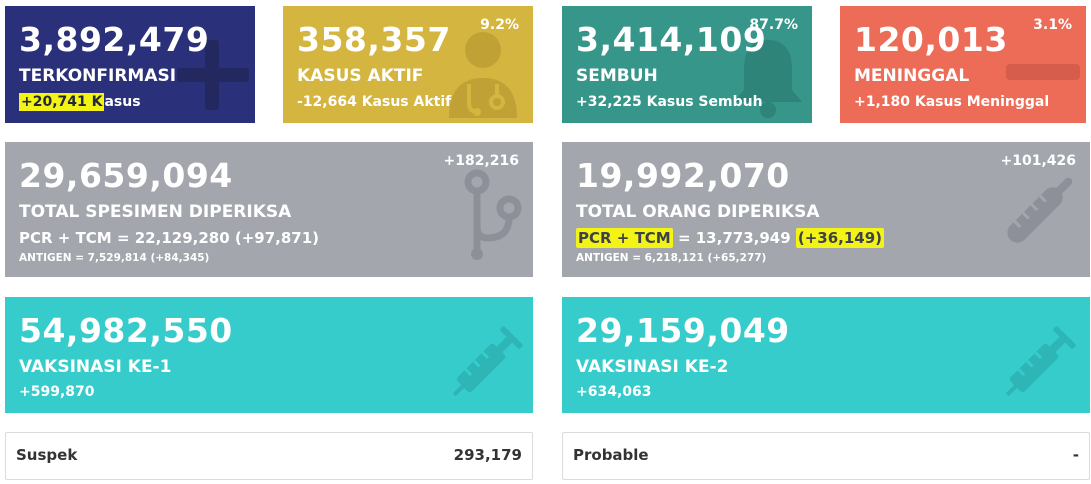  What do you see at coordinates (912, 76) in the screenshot?
I see `deaths-title: MENINGGAL` at bounding box center [912, 76].